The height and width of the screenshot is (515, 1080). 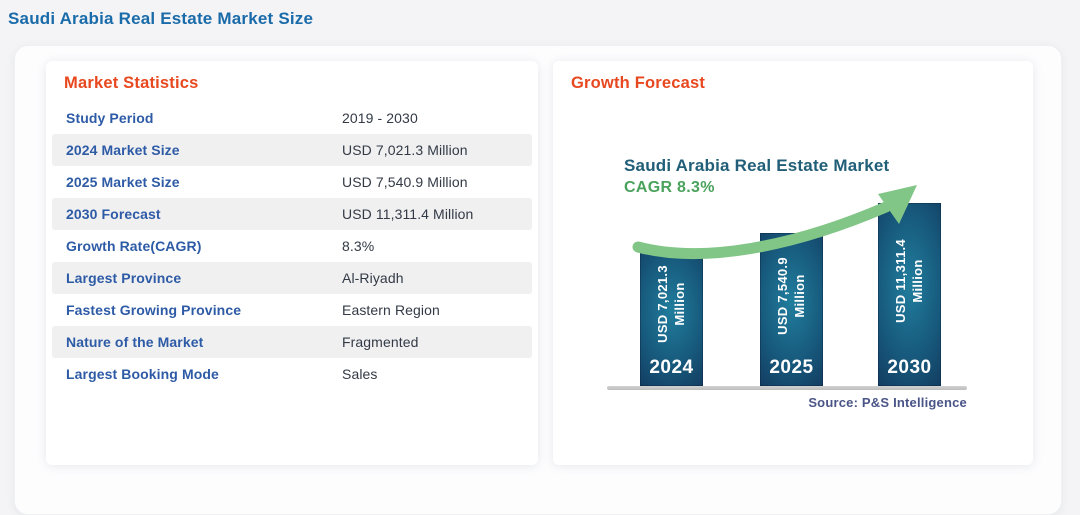 I want to click on stat-label: Nature of the Market, so click(x=135, y=342).